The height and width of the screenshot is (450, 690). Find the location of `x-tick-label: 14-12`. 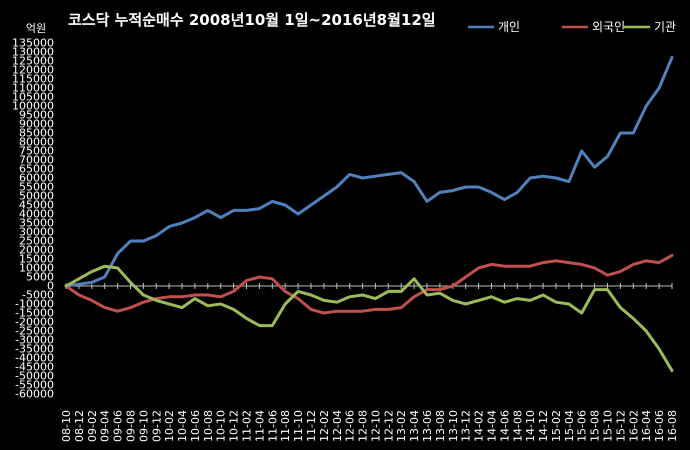

x-tick-label: 14-12 is located at coordinates (543, 426).